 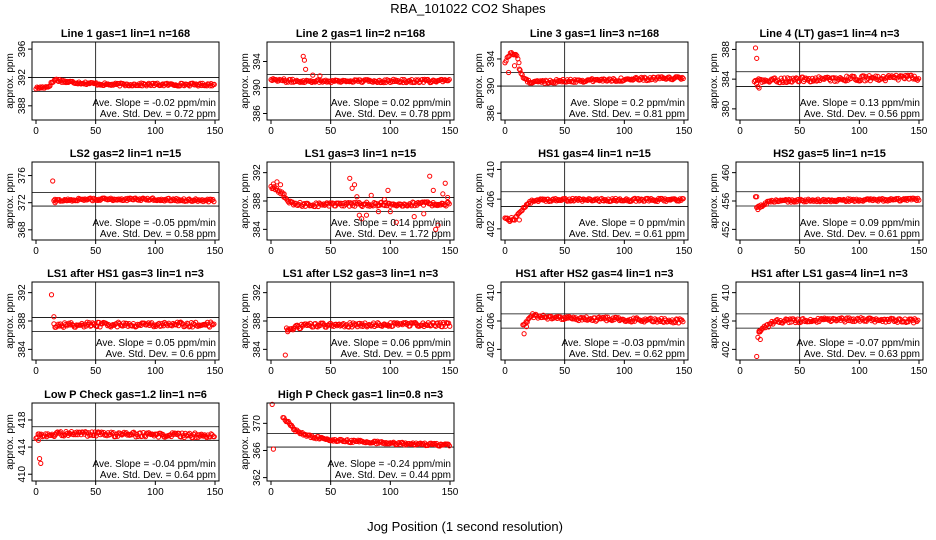 What do you see at coordinates (361, 274) in the screenshot?
I see `panel-title: LS1 after LS2 gas=3 lin=1 n=3` at bounding box center [361, 274].